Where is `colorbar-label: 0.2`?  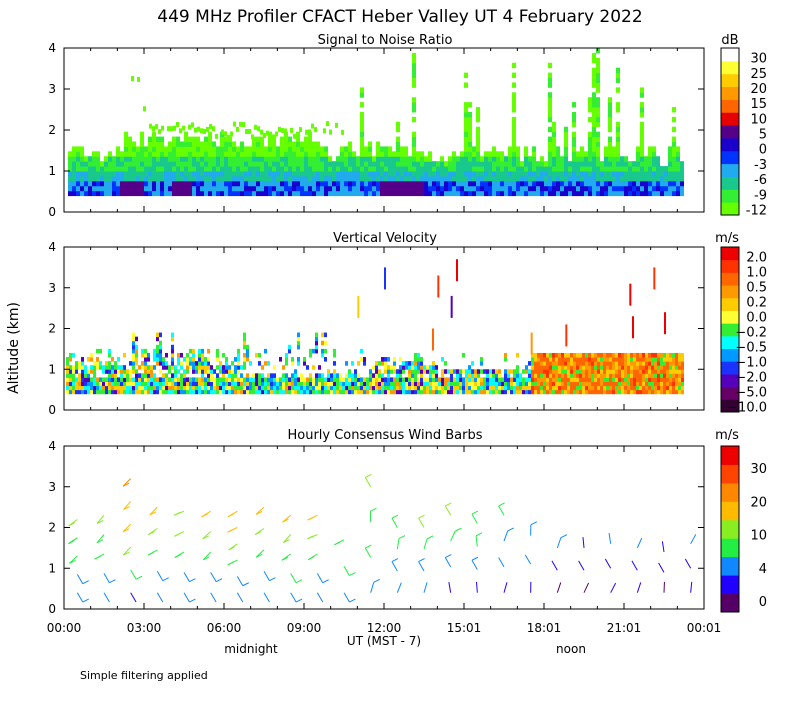 colorbar-label: 0.2 is located at coordinates (756, 303).